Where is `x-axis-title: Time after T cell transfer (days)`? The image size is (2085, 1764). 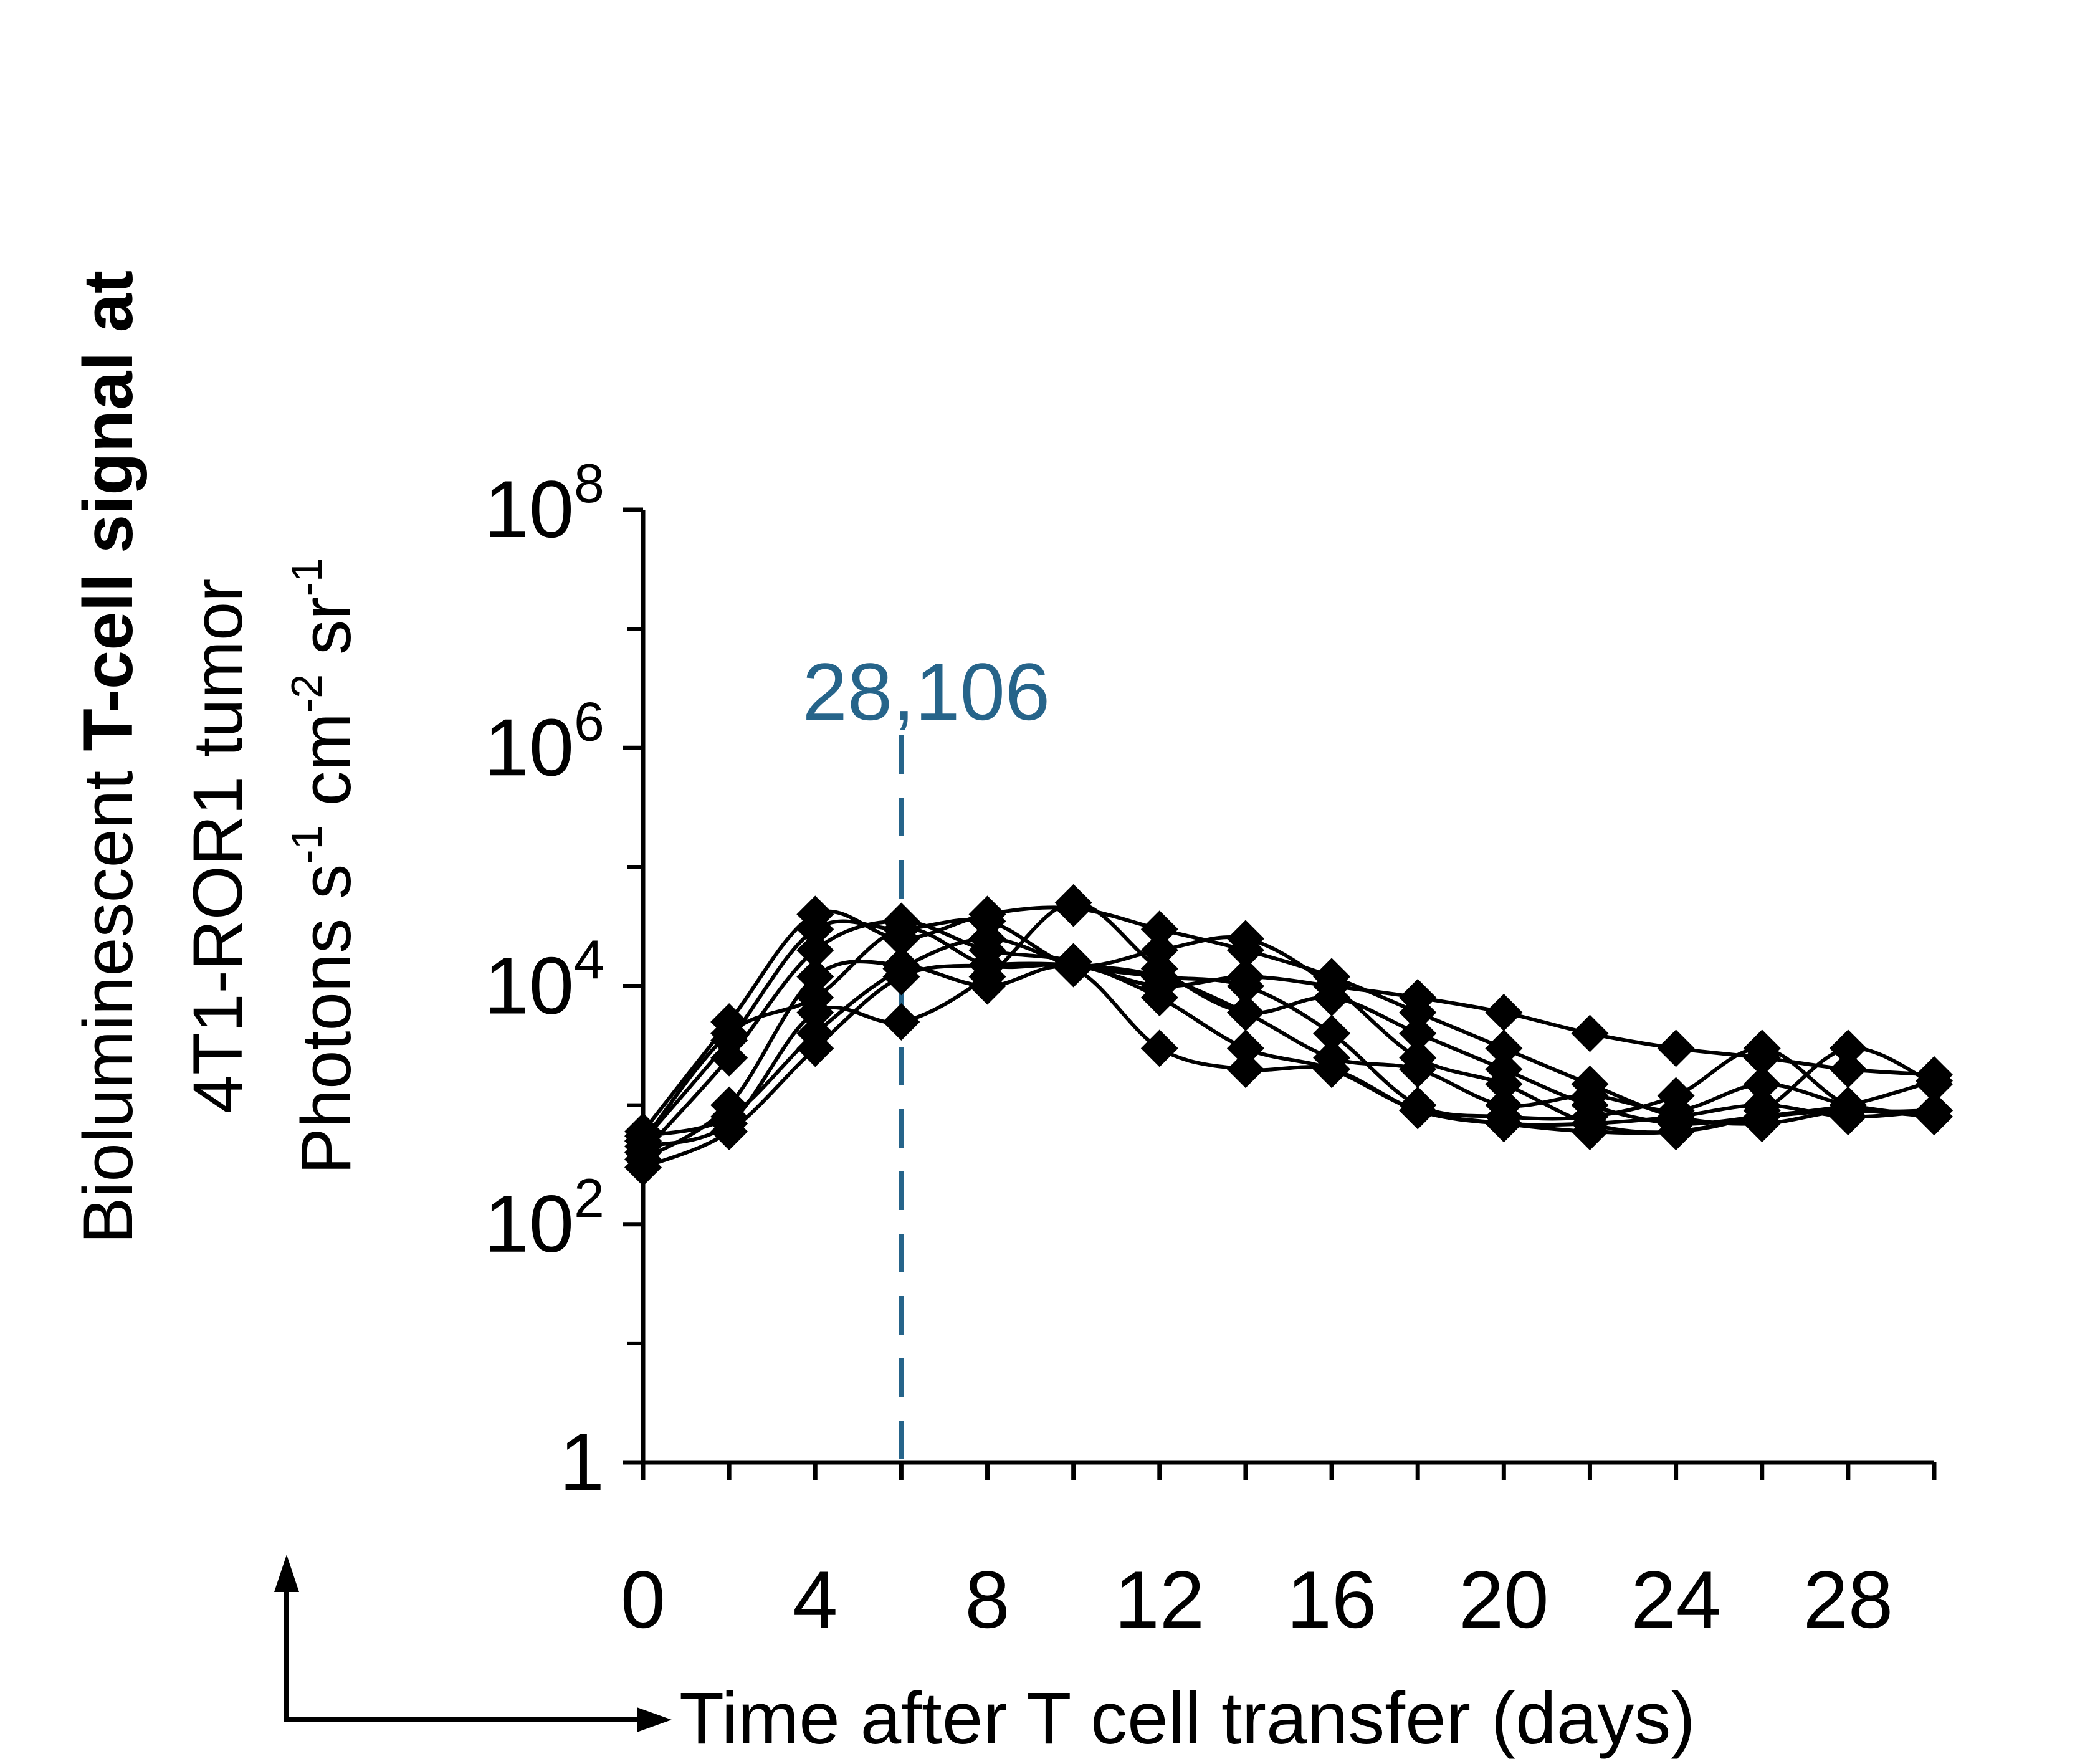 x-axis-title: Time after T cell transfer (days) is located at coordinates (1187, 1718).